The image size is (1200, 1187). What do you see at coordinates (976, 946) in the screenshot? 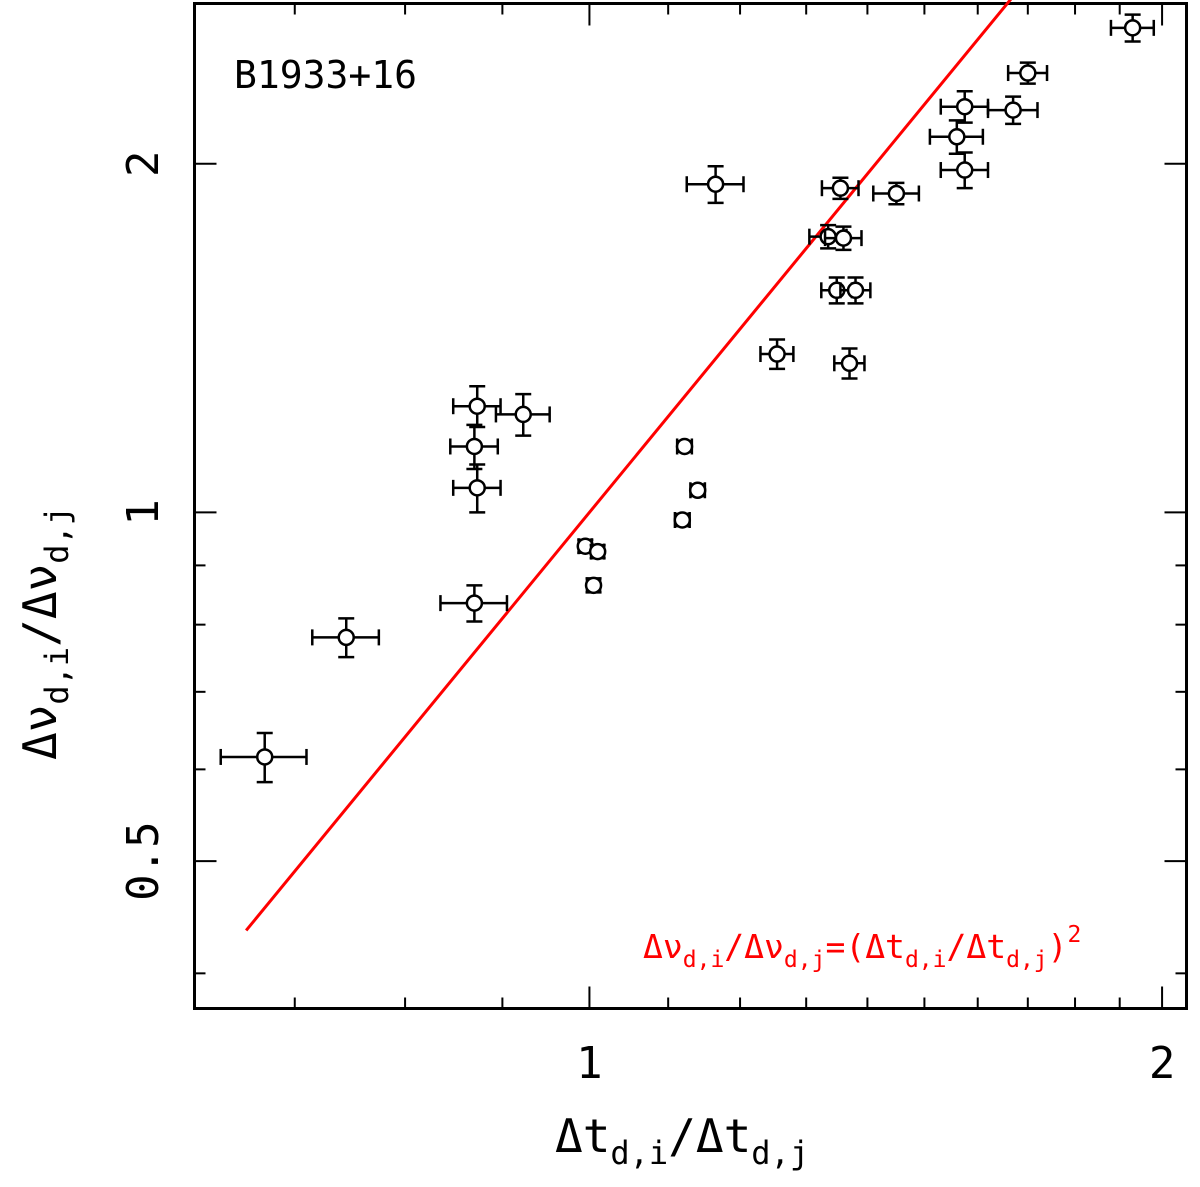
I see `legend-part-6: /Δt` at bounding box center [976, 946].